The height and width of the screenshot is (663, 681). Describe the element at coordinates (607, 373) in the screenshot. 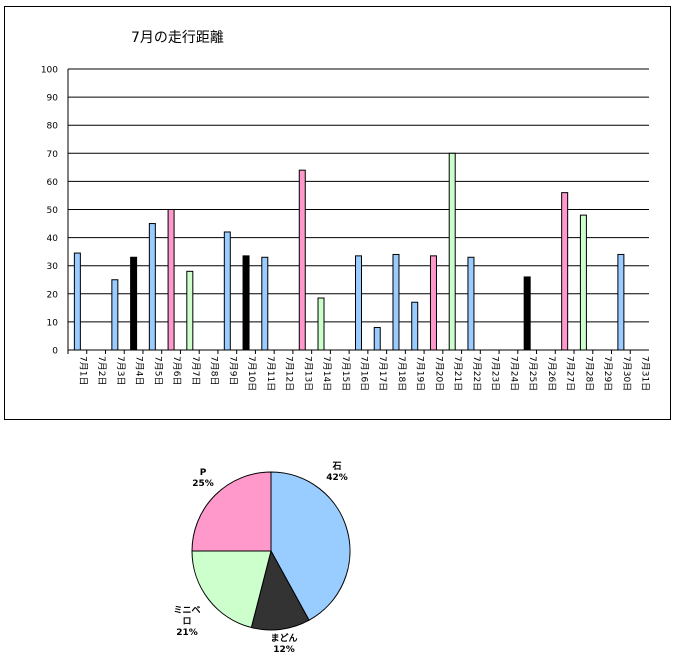

I see `x-tick-label: 7月29日` at that location.